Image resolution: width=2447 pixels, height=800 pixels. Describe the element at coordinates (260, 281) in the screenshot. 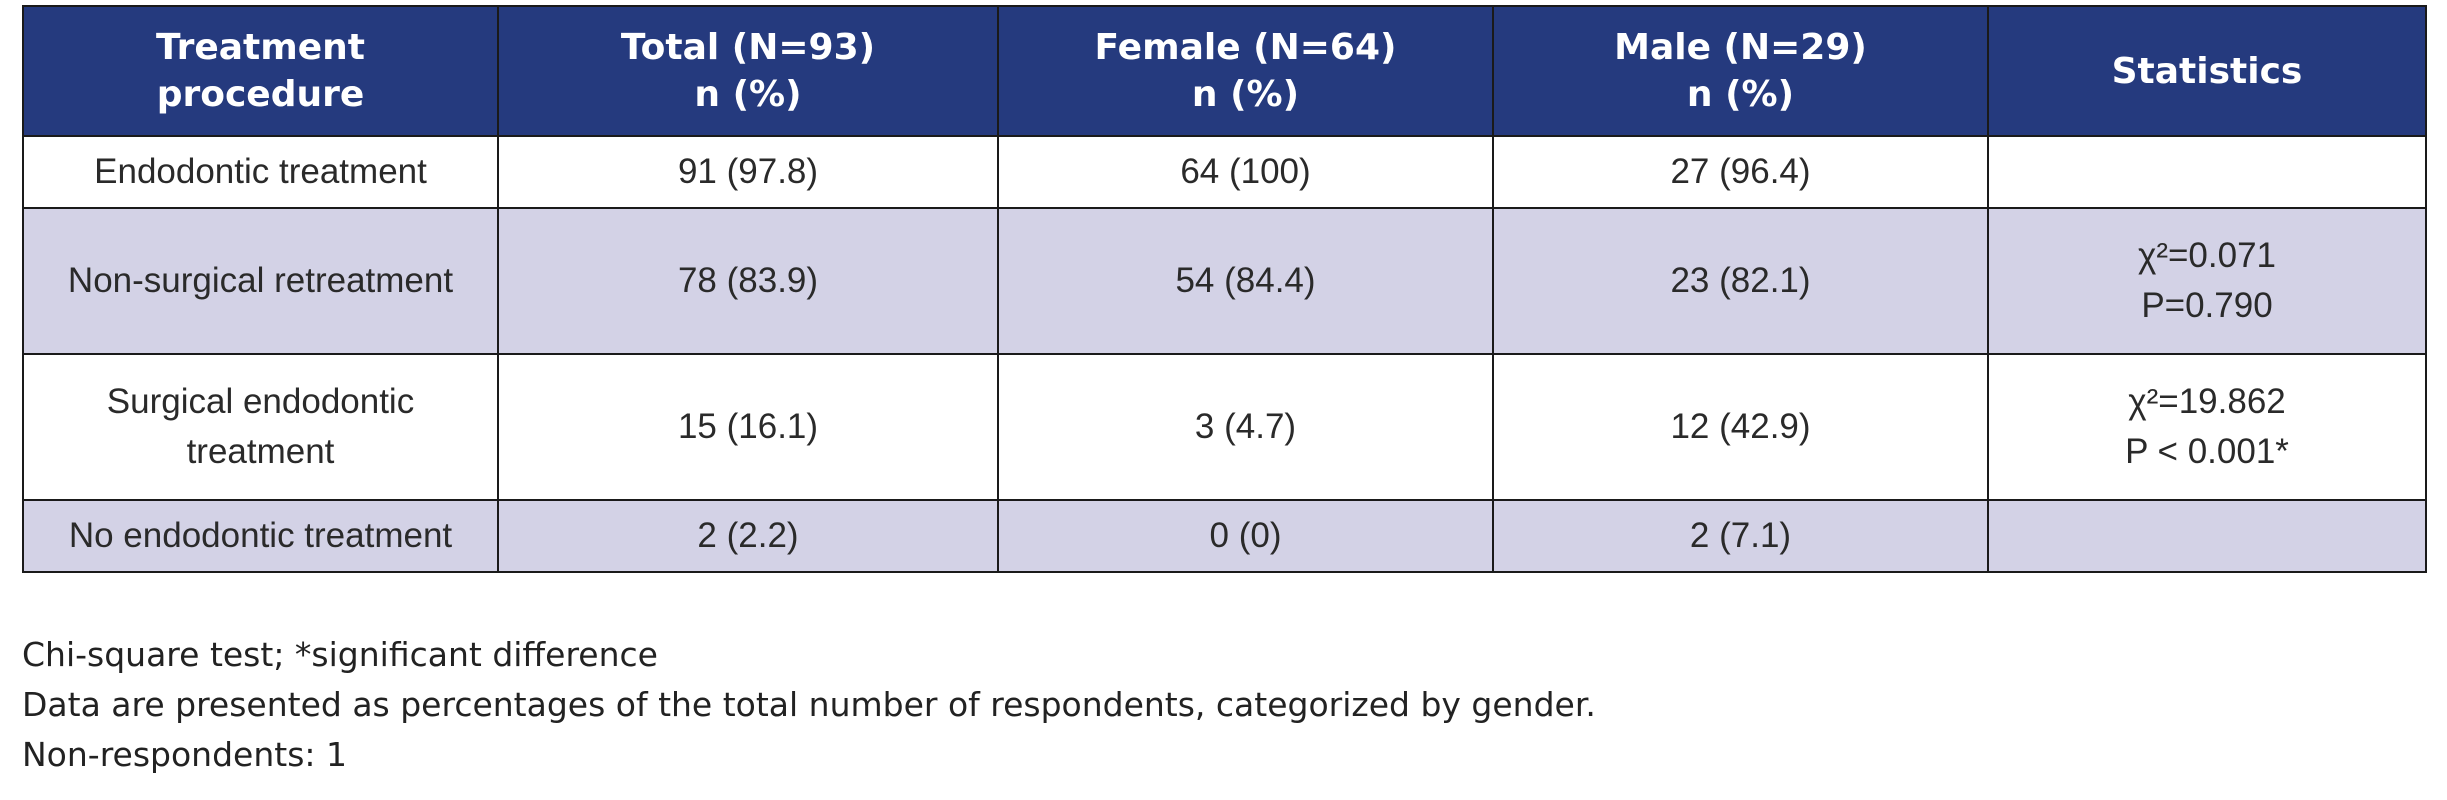

I see `procedure-cell: Non-surgical retreatment` at that location.